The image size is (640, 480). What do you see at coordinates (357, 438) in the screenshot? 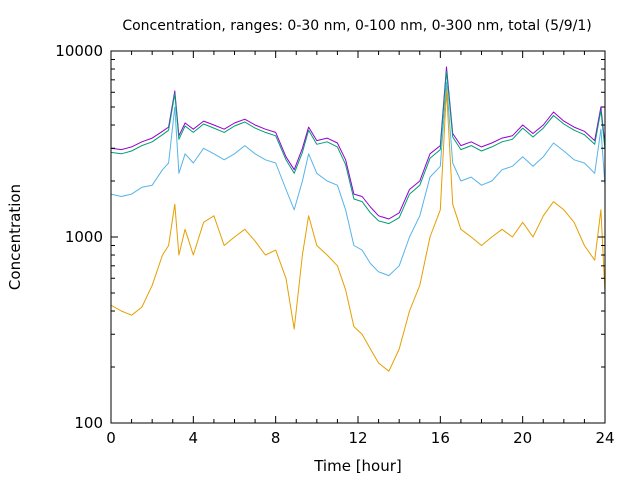
I see `x-tick-label: 12` at bounding box center [357, 438].